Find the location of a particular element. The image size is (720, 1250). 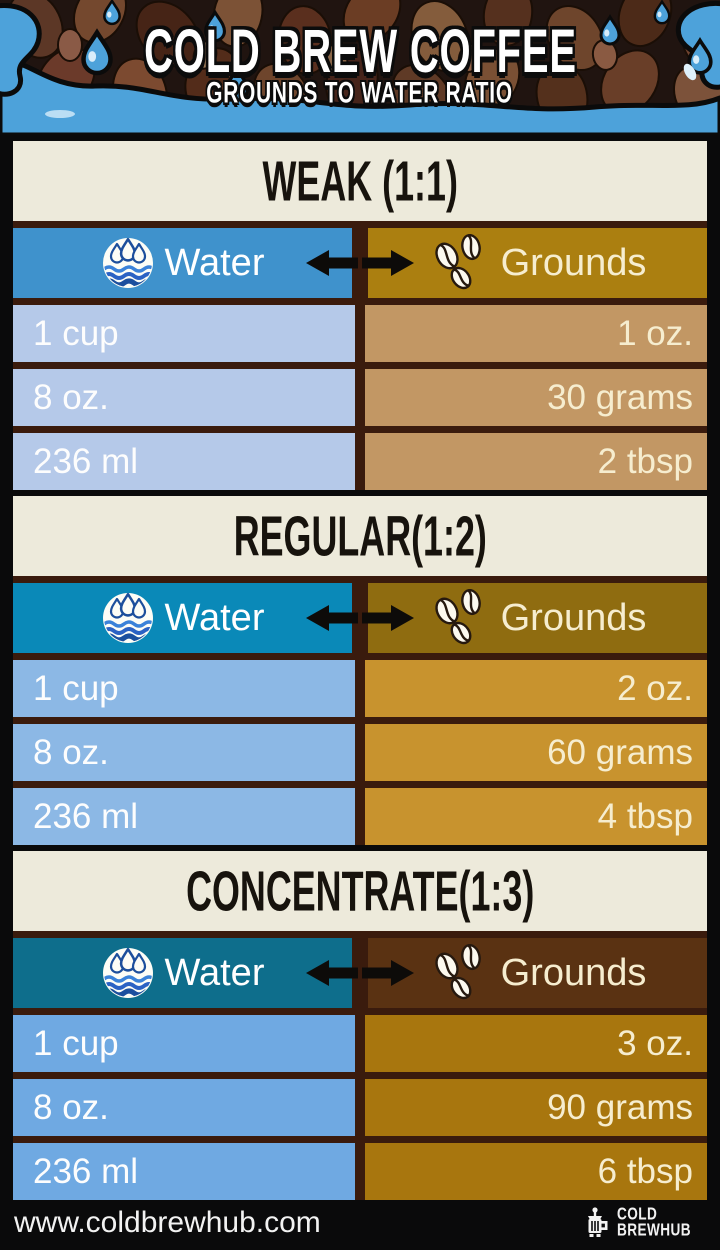

table-row: 1 cup 2 oz. is located at coordinates (360, 688).